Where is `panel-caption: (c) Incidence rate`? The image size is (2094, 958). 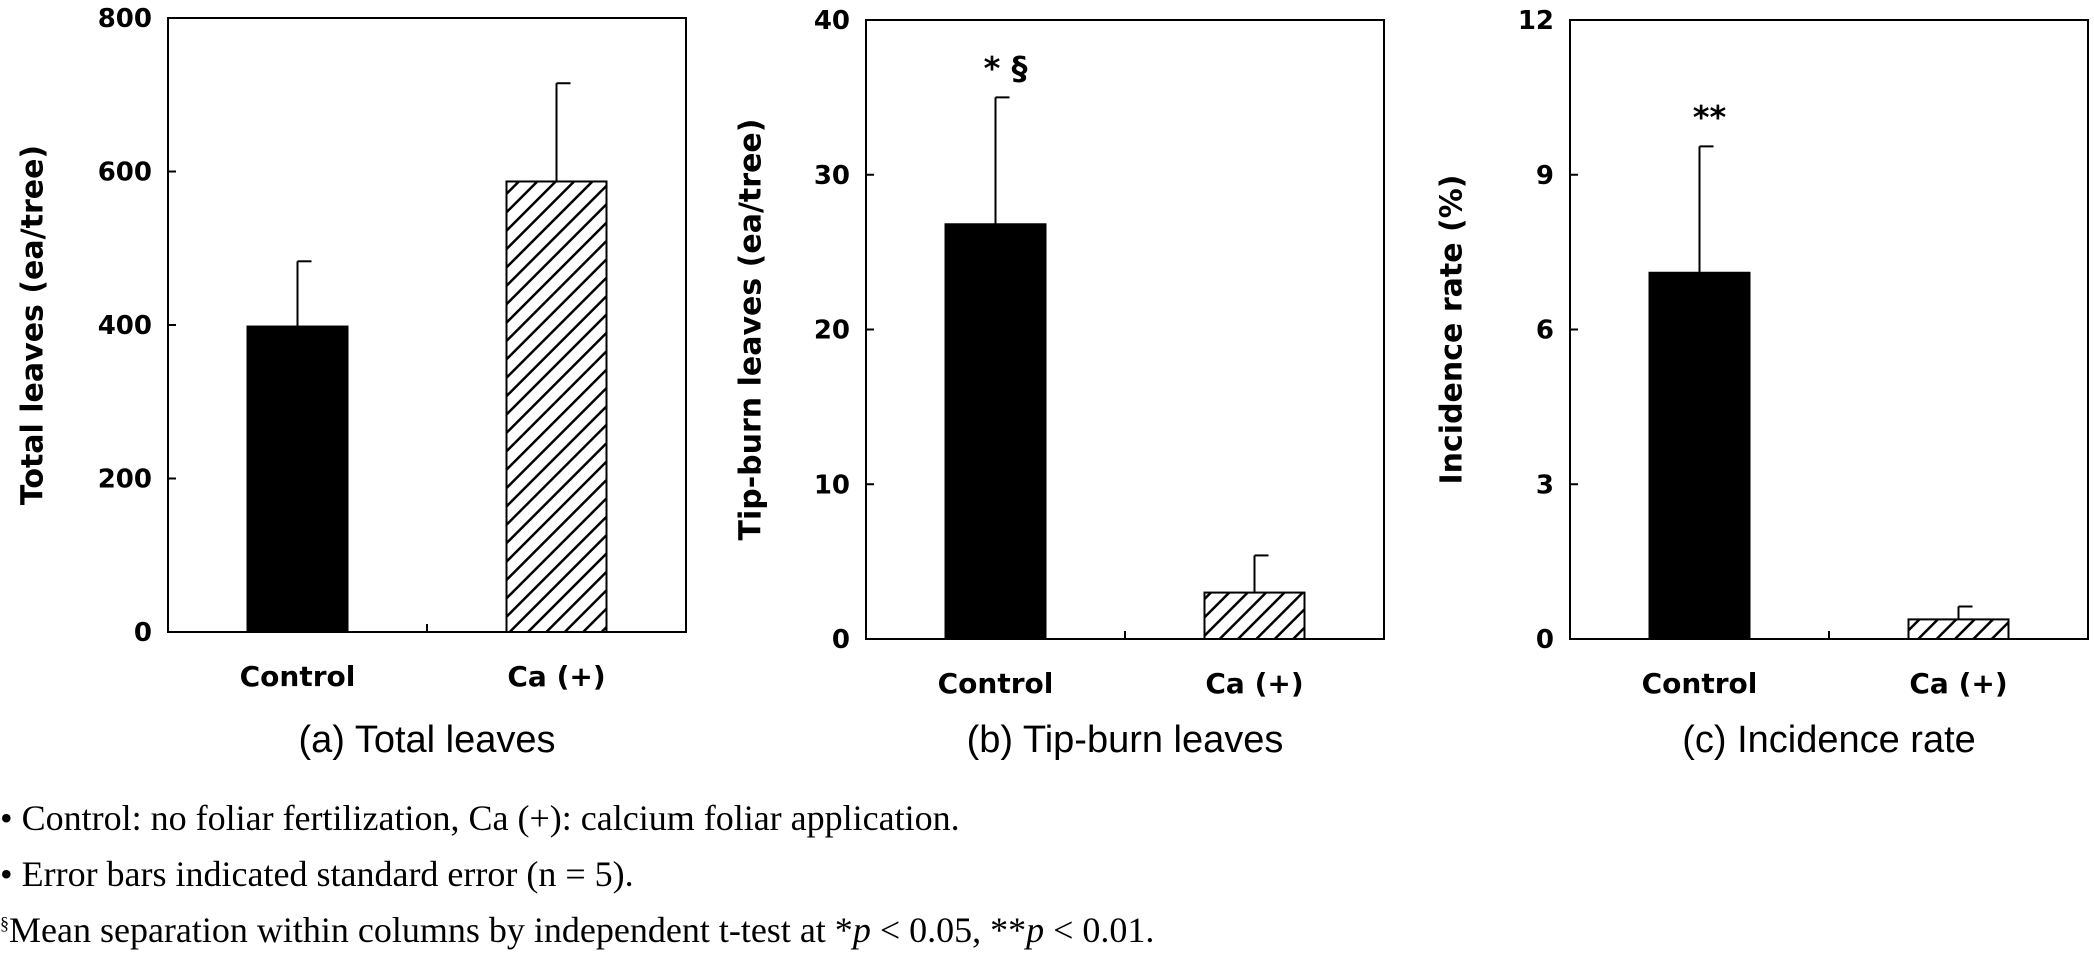
panel-caption: (c) Incidence rate is located at coordinates (1829, 740).